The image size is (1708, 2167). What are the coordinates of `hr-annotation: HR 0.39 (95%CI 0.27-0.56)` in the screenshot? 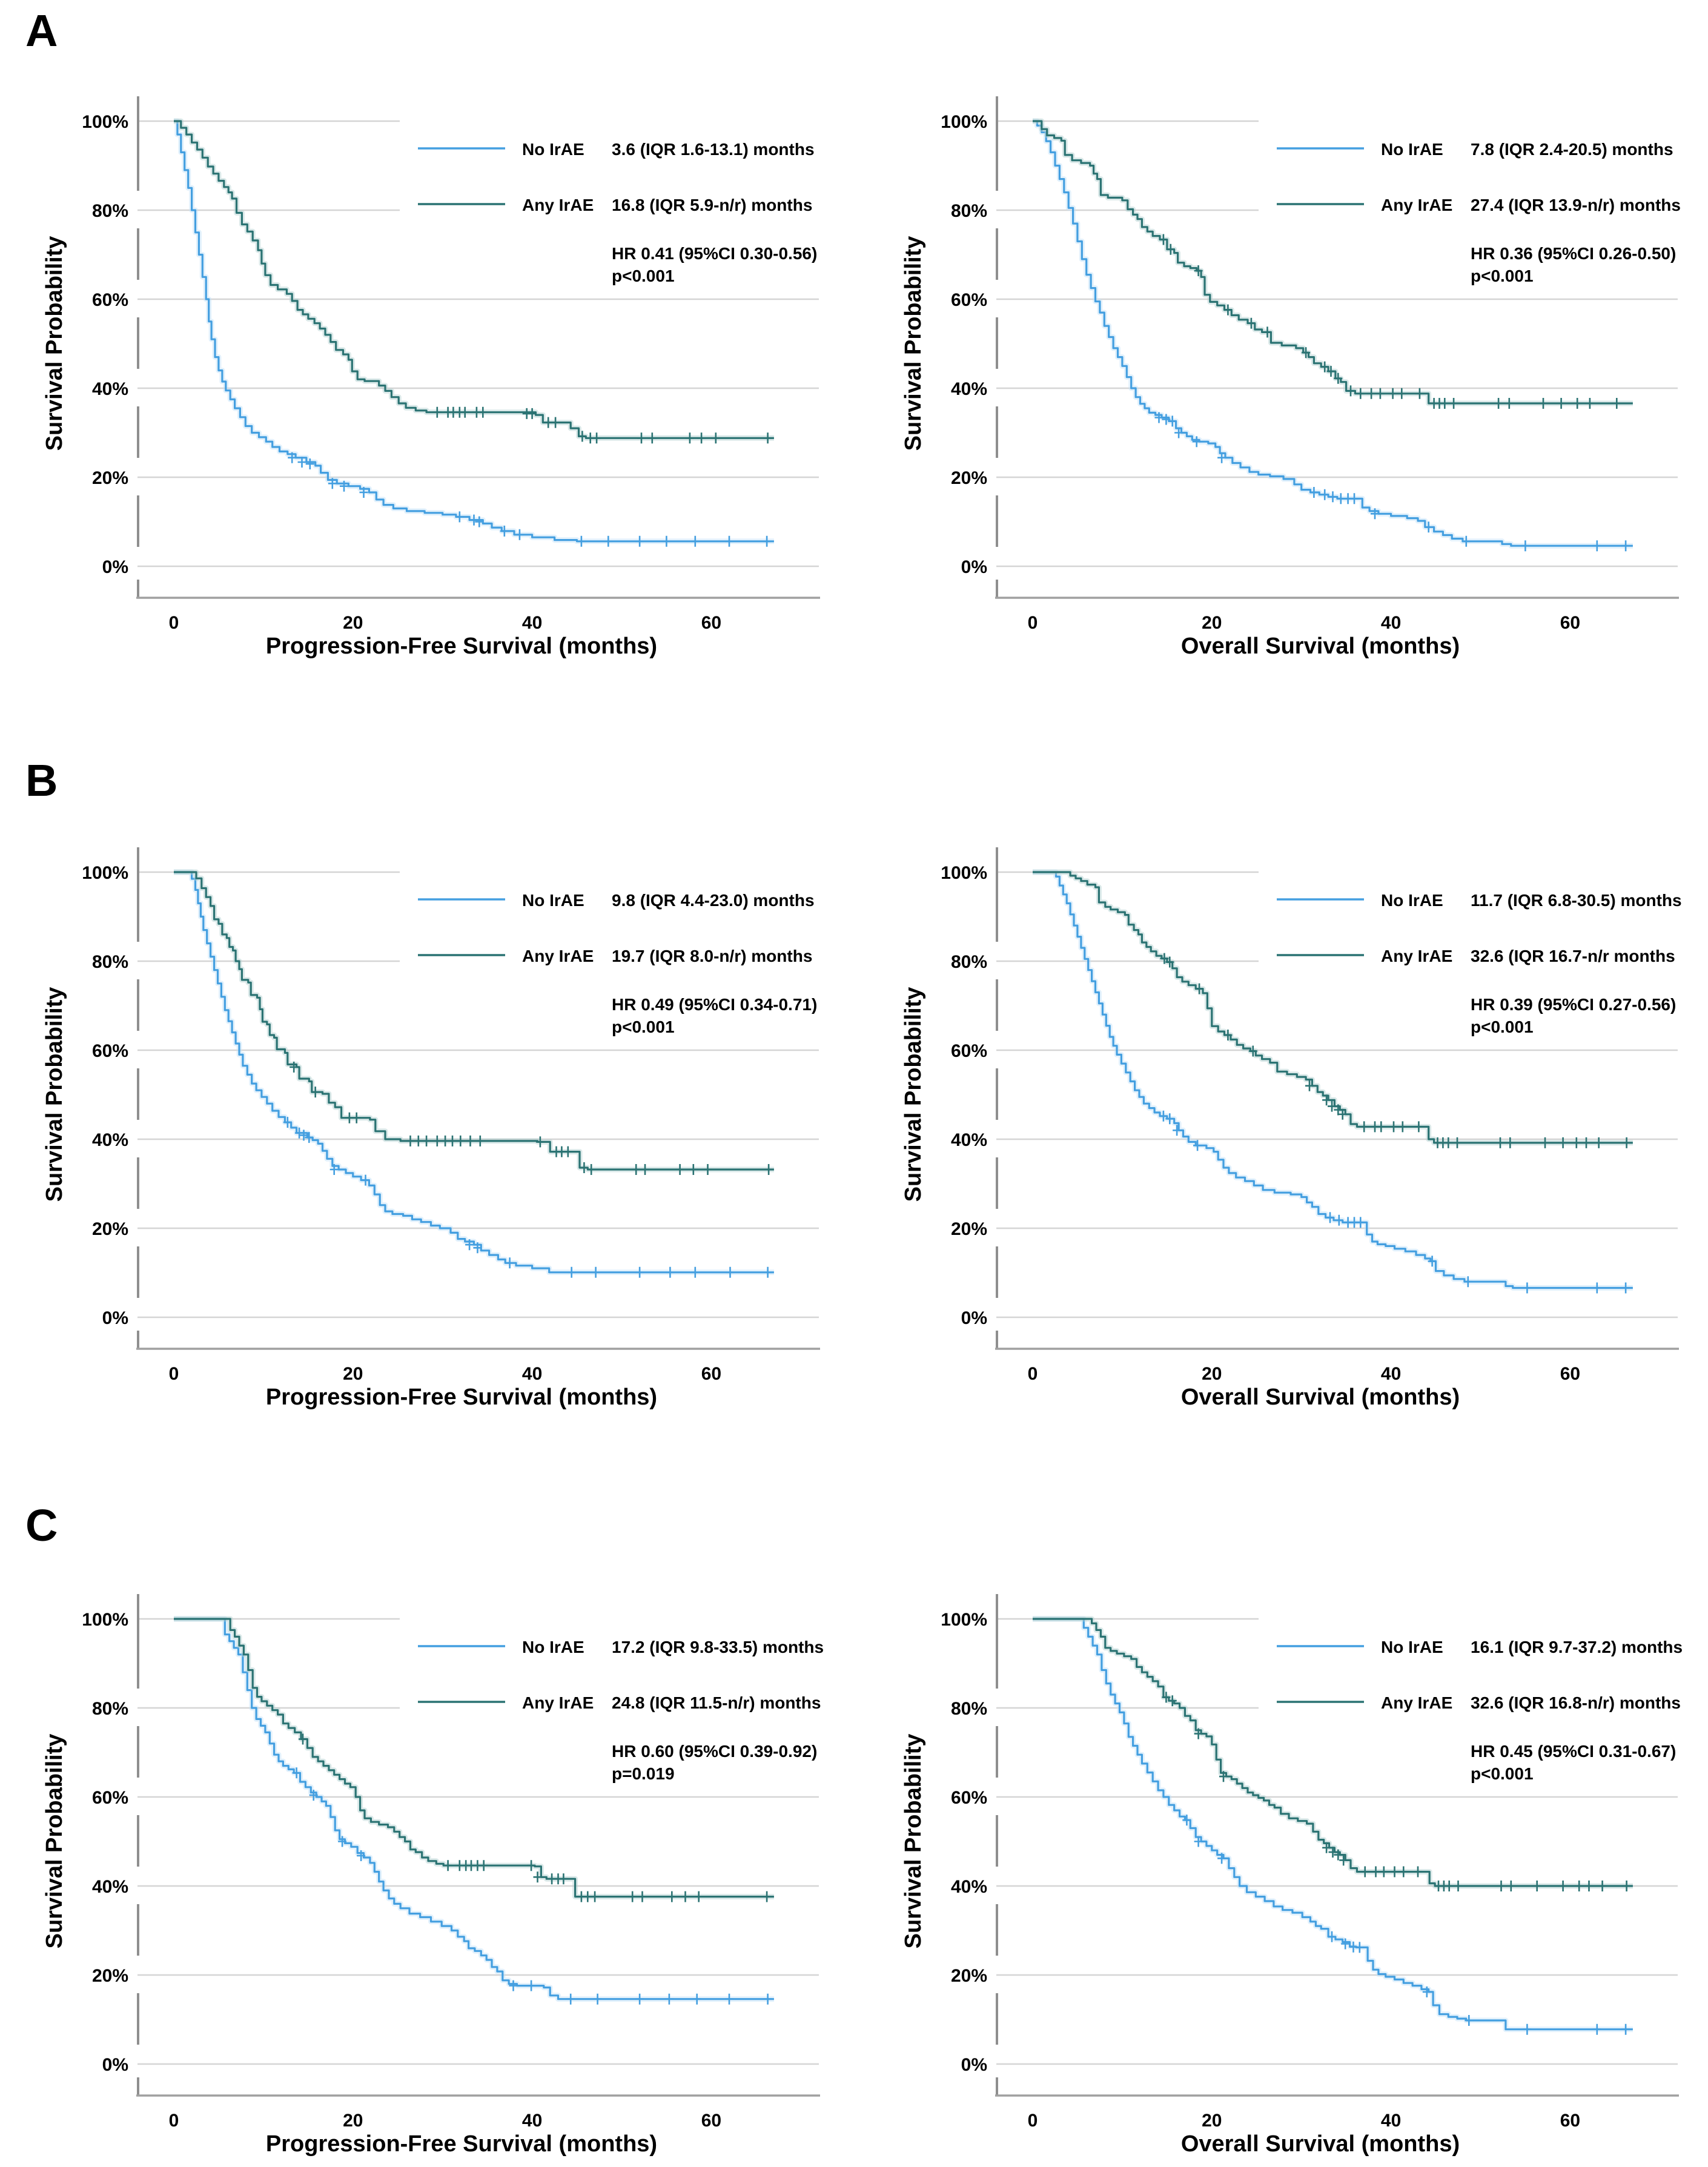 It's located at (1573, 1004).